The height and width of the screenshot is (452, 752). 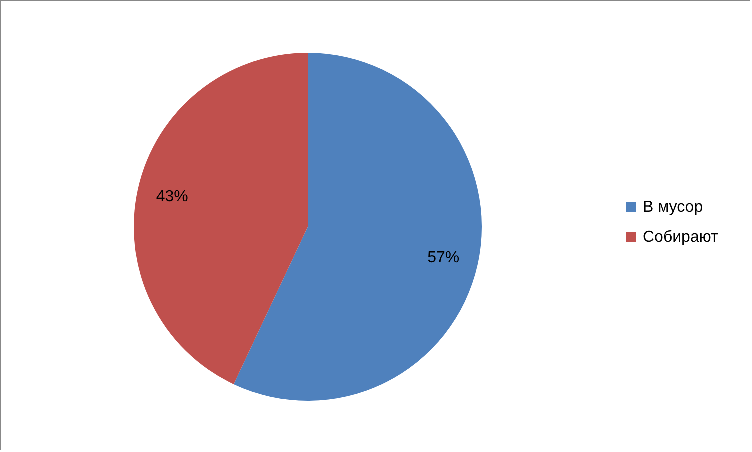 What do you see at coordinates (444, 257) in the screenshot?
I see `data-label: 57%` at bounding box center [444, 257].